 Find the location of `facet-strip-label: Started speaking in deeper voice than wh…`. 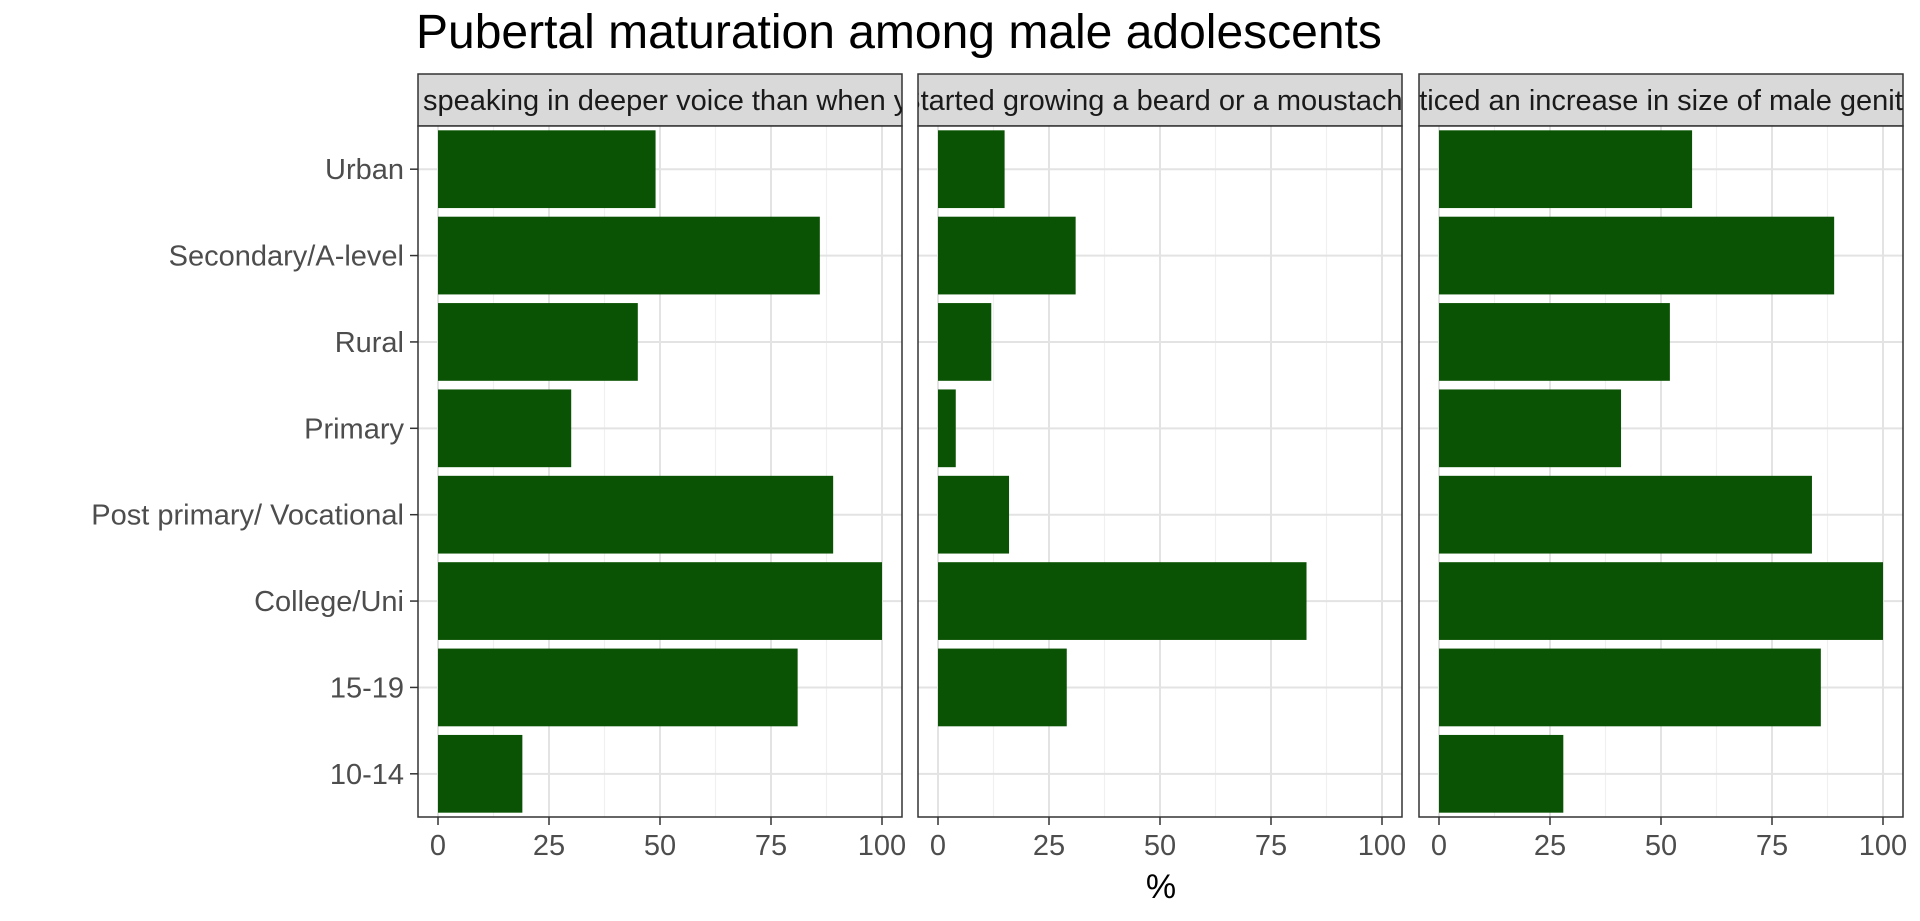

facet-strip-label: Started speaking in deeper voice than wh… is located at coordinates (659, 101).